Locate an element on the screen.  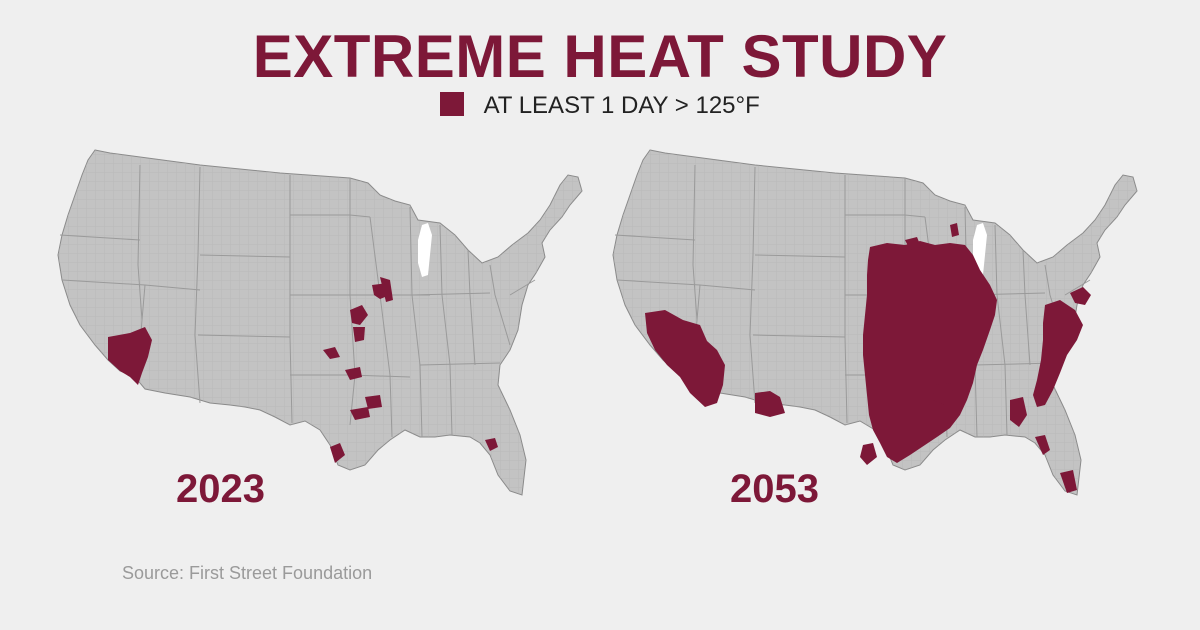
heat-region-mid-atlantic is located at coordinates (1080, 296).